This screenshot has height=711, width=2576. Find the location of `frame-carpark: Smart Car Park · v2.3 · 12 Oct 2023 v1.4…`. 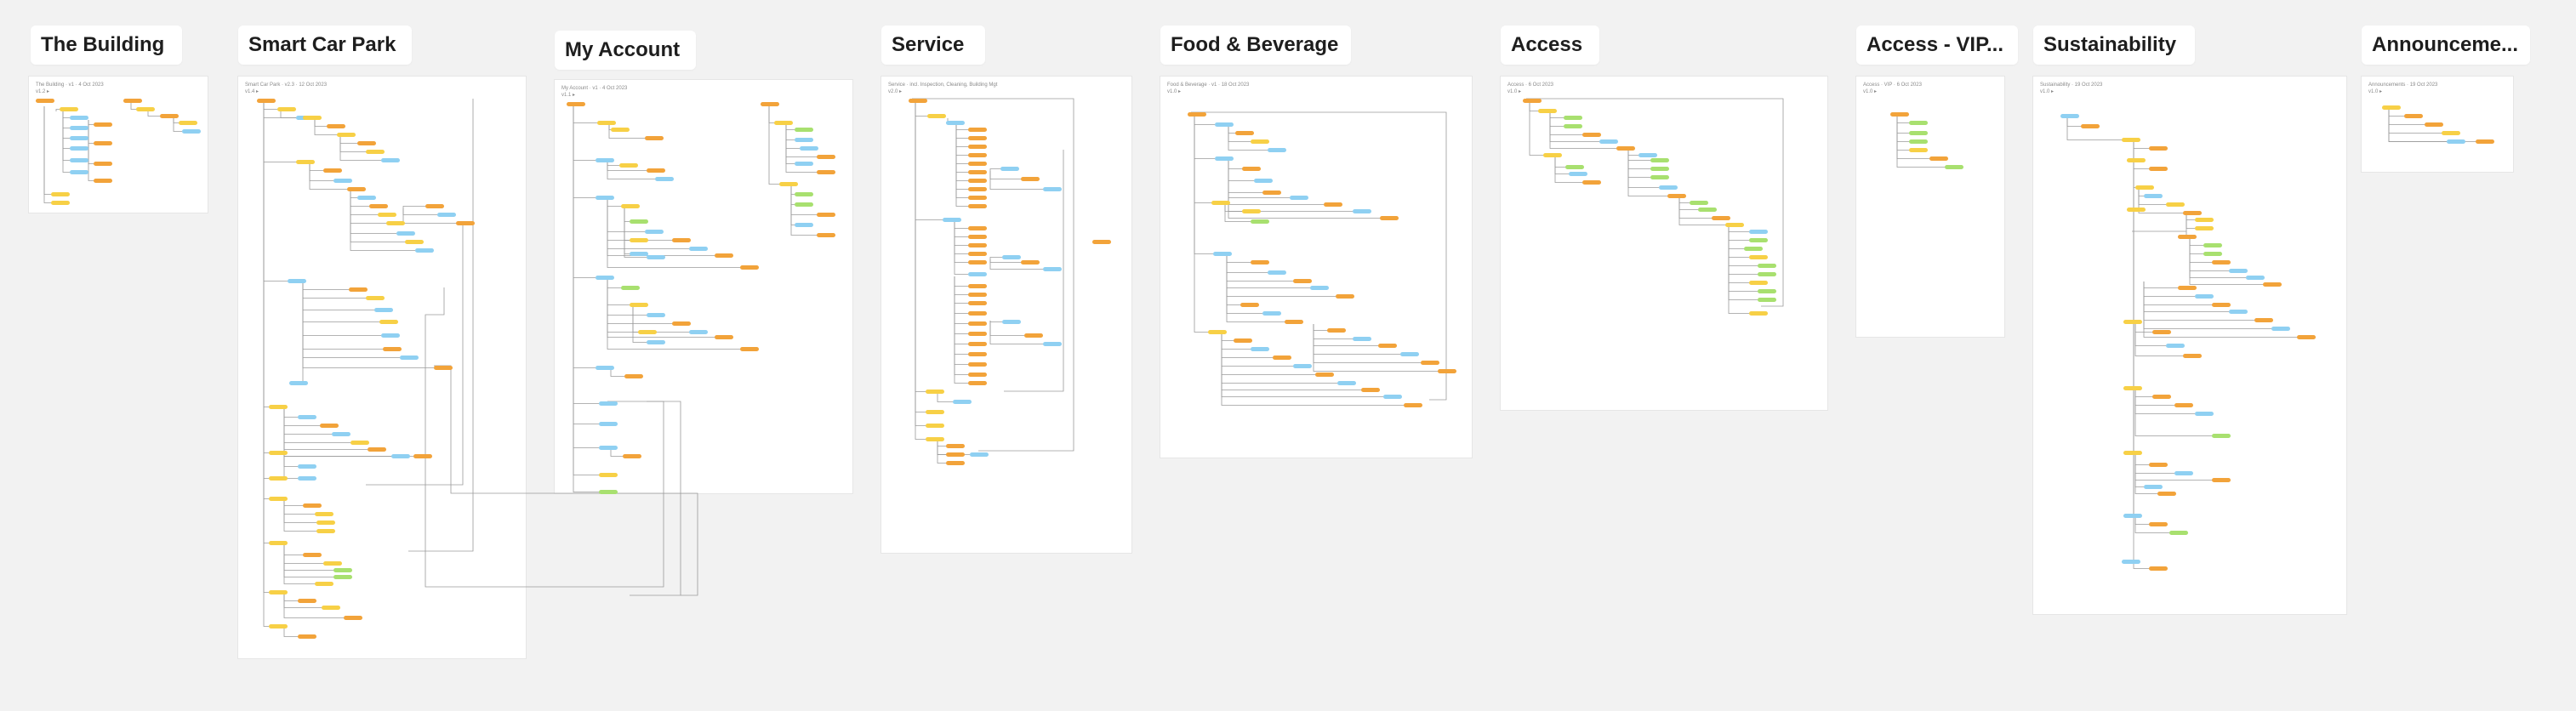

frame-carpark: Smart Car Park · v2.3 · 12 Oct 2023 v1.4… is located at coordinates (382, 367).